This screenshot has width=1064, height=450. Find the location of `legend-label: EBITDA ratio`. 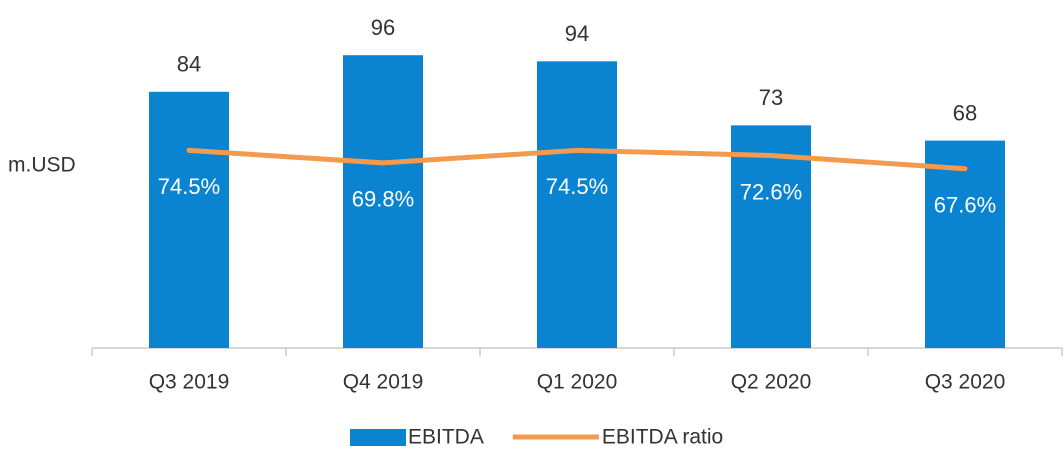

legend-label: EBITDA ratio is located at coordinates (662, 437).